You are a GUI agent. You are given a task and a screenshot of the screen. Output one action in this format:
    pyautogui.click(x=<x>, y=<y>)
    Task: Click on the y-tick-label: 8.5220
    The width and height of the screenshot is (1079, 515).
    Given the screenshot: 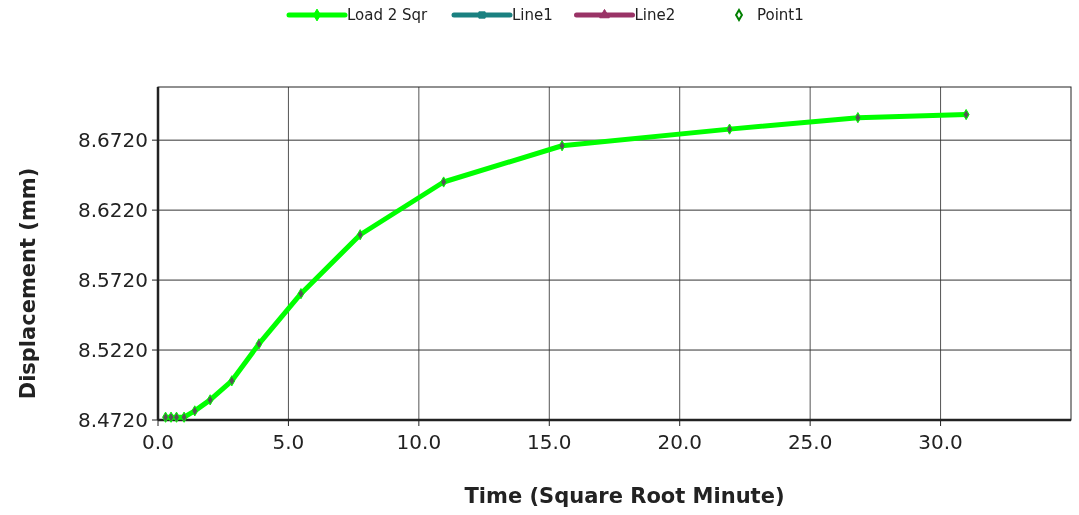 What is the action you would take?
    pyautogui.click(x=113, y=350)
    